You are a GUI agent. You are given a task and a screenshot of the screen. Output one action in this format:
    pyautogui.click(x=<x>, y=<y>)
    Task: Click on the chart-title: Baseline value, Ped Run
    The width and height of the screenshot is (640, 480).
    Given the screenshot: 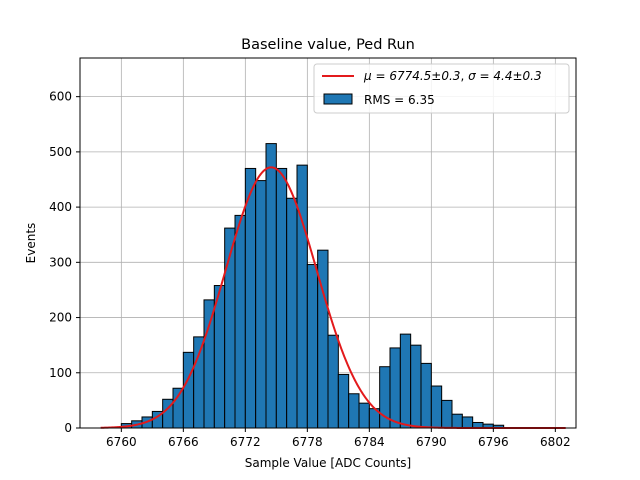 What is the action you would take?
    pyautogui.click(x=328, y=45)
    